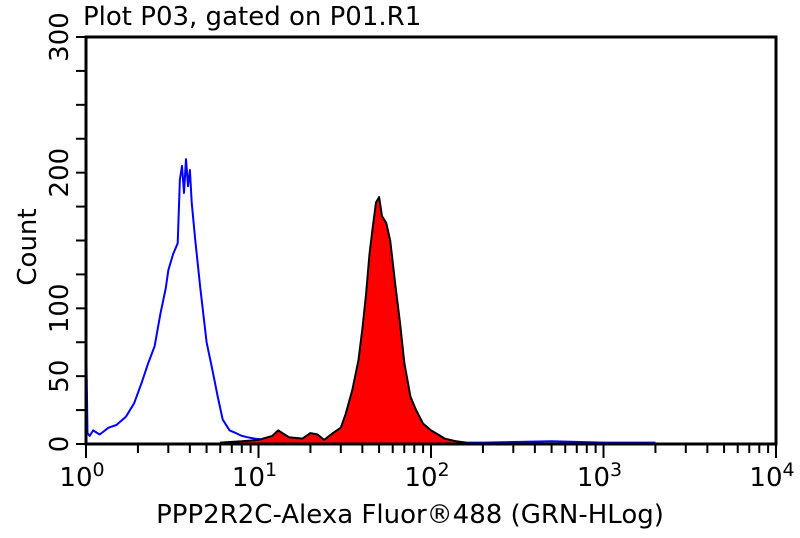  What do you see at coordinates (60, 444) in the screenshot?
I see `y-tick-label: 0` at bounding box center [60, 444].